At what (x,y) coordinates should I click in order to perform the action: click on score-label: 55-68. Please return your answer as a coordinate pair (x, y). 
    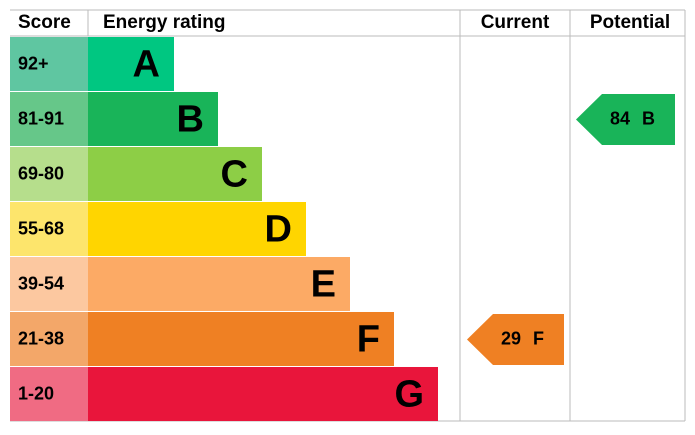
    Looking at the image, I should click on (41, 228).